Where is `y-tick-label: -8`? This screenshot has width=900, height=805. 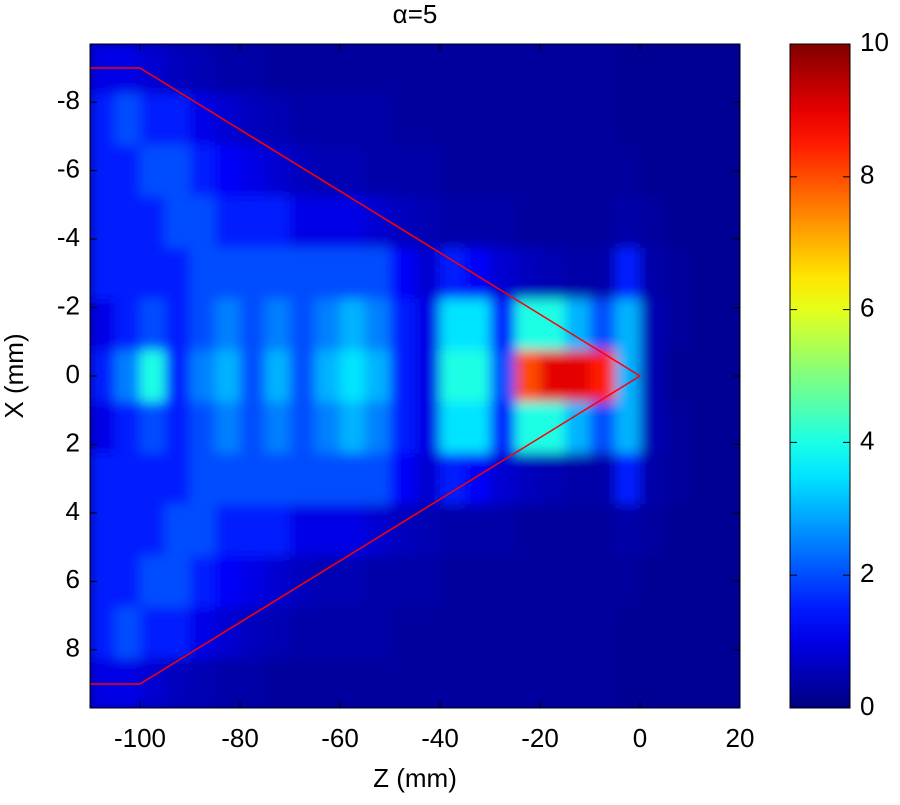
y-tick-label: -8 is located at coordinates (68, 100).